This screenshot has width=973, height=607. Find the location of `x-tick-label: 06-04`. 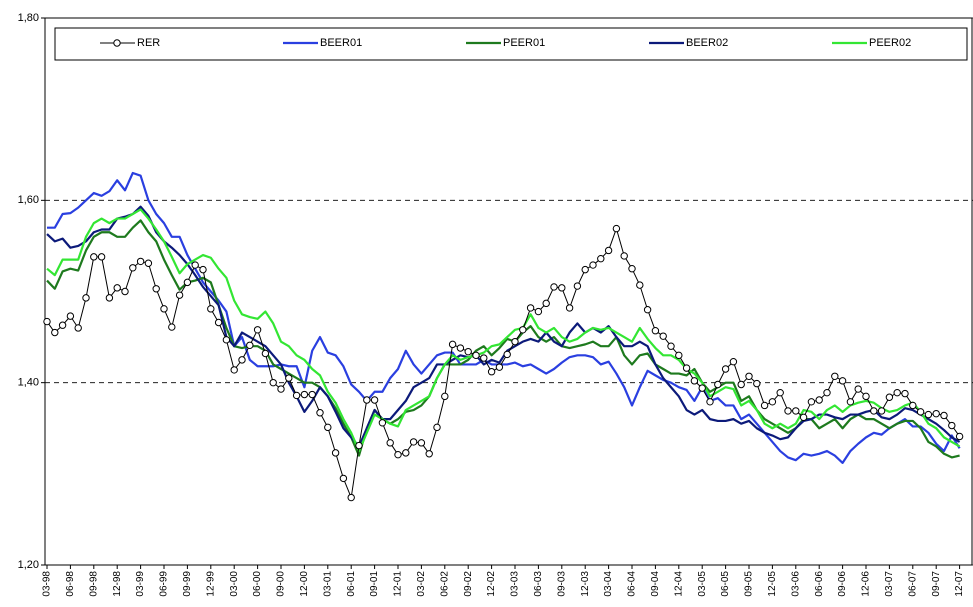

x-tick-label: 06-04 is located at coordinates (632, 584).